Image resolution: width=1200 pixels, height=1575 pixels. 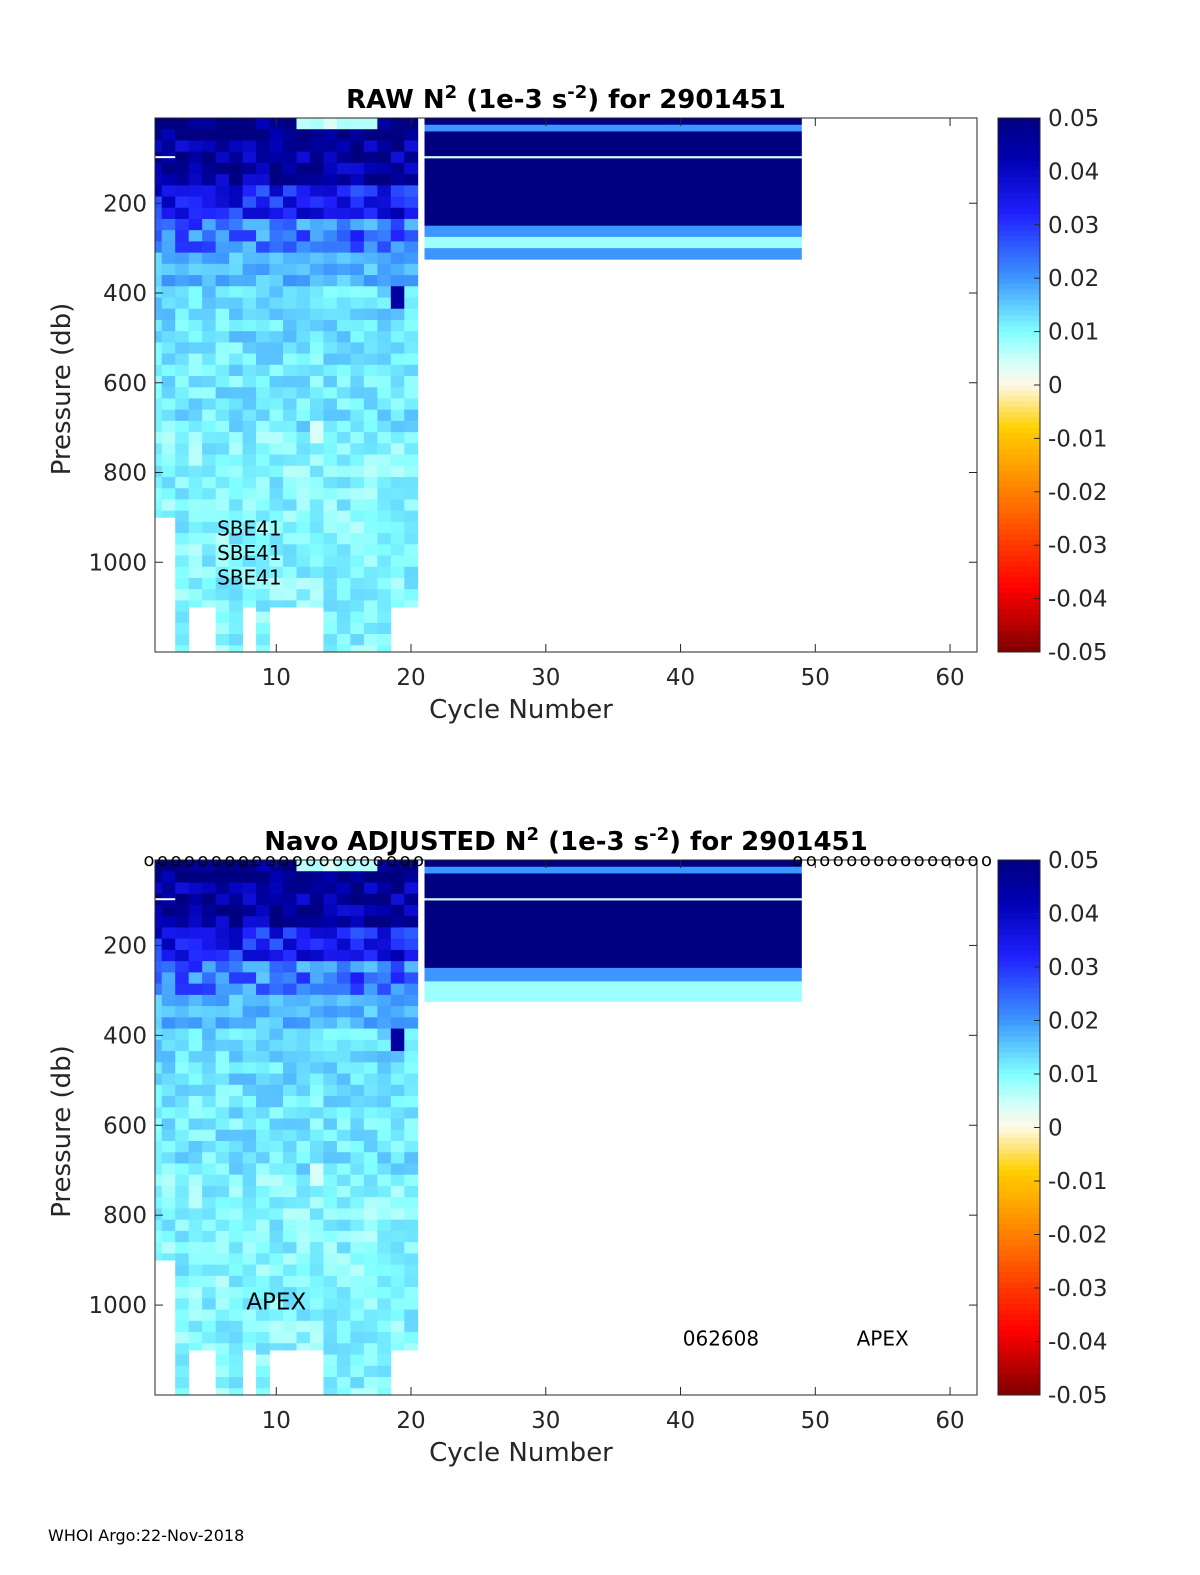 I want to click on x-axis-label: Cycle Number, so click(x=521, y=710).